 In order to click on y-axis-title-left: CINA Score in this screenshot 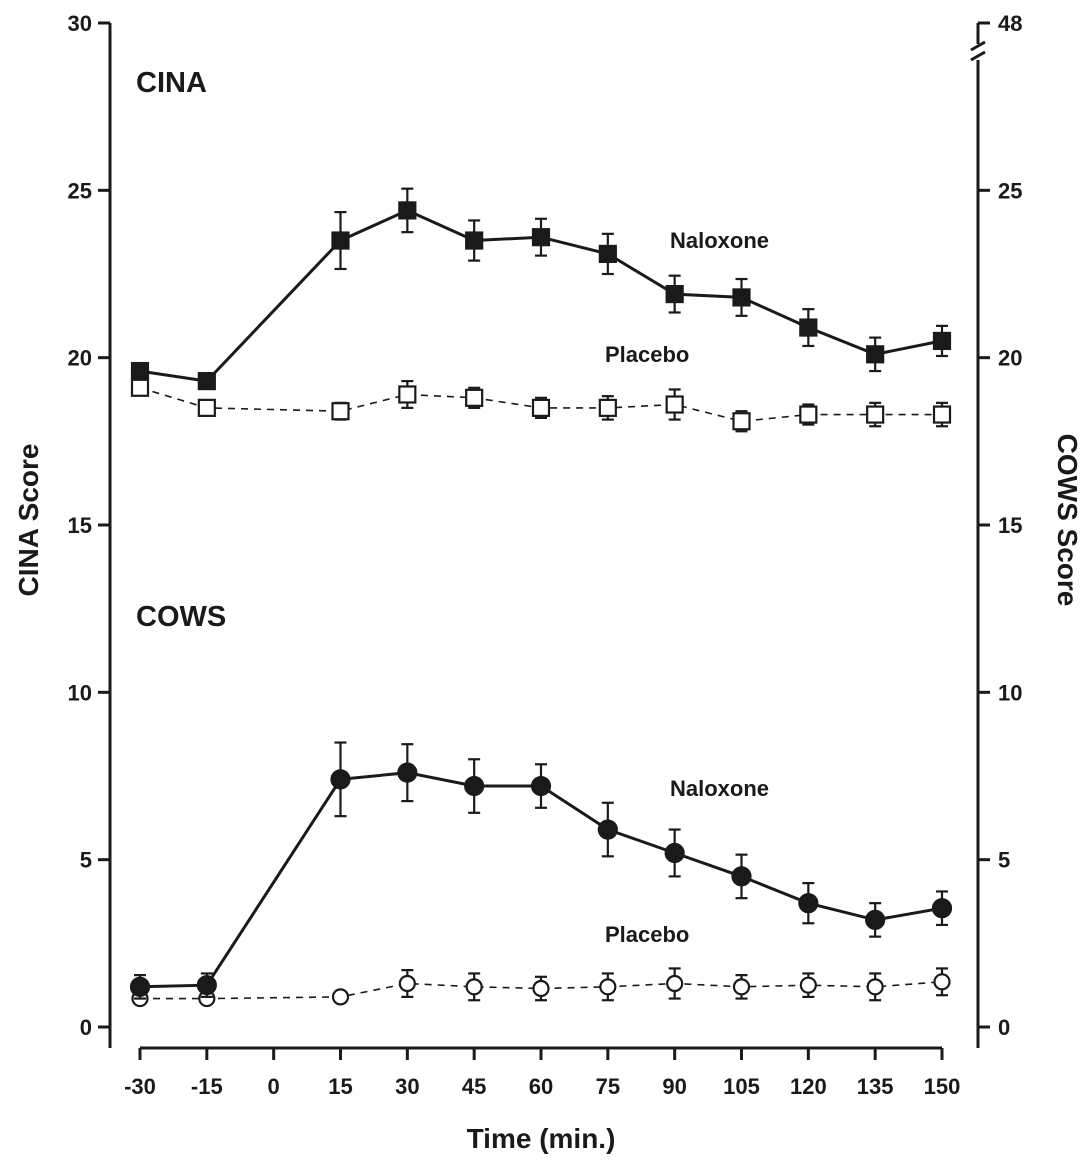, I will do `click(28, 519)`.